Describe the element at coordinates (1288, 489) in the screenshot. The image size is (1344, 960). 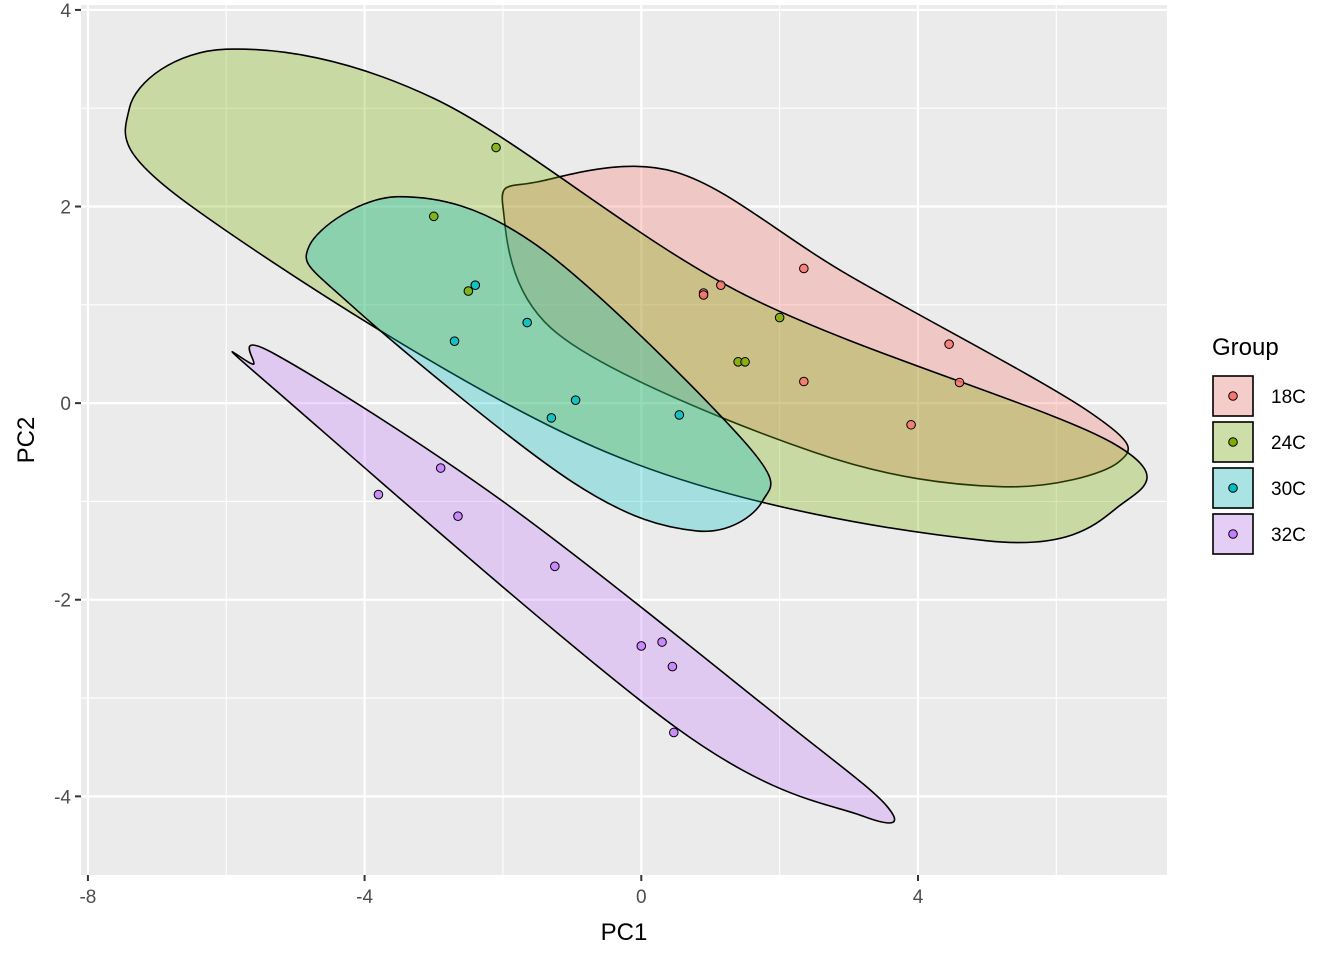
I see `legend-label-30c: 30C` at that location.